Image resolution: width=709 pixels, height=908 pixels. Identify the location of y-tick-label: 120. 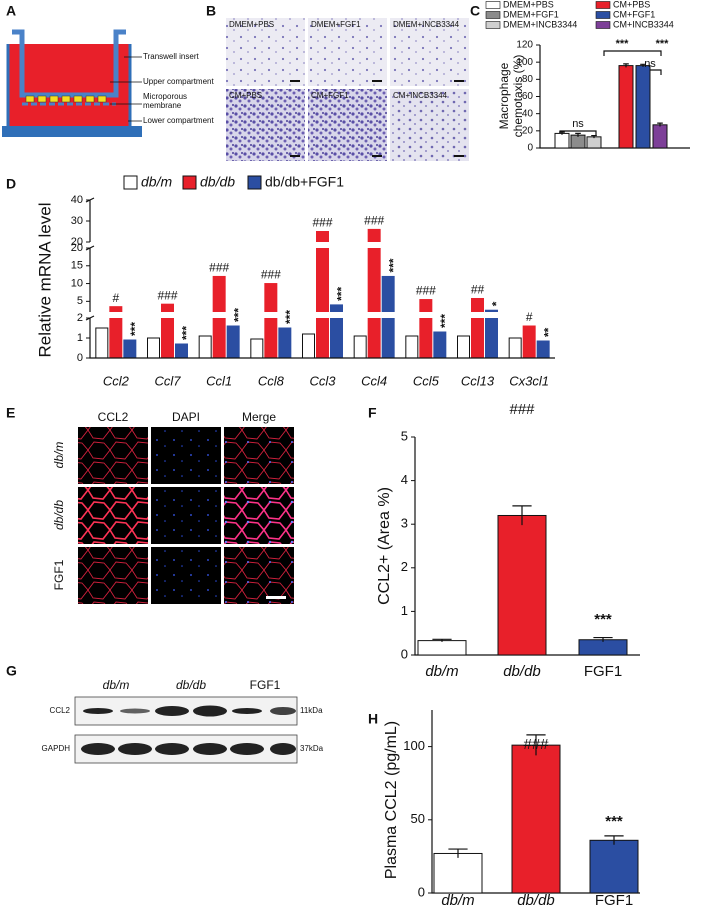
(524, 45).